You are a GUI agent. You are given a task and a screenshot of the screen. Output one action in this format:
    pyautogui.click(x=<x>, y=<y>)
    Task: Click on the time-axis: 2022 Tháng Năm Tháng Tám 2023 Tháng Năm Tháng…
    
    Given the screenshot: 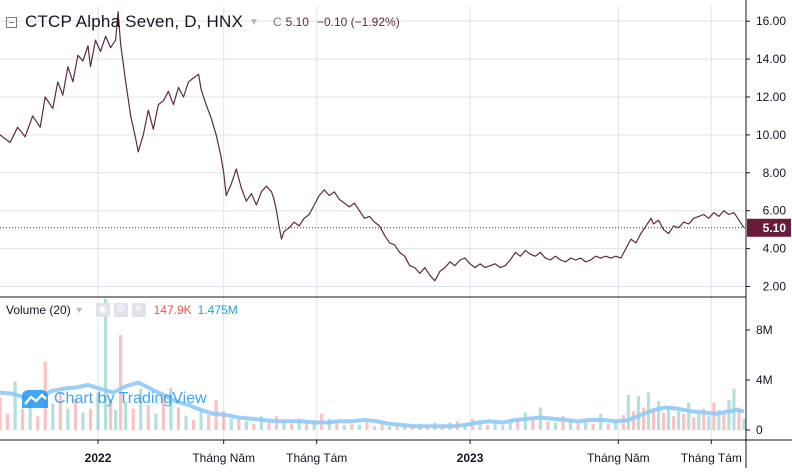 What is the action you would take?
    pyautogui.click(x=413, y=452)
    